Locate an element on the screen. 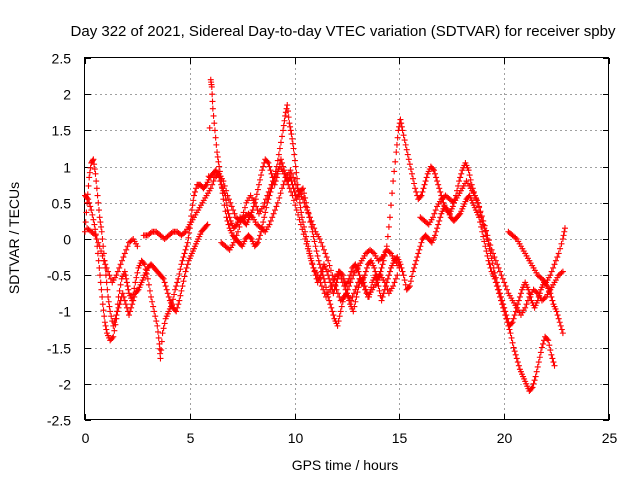  y-tick-label: 0.5 is located at coordinates (62, 204).